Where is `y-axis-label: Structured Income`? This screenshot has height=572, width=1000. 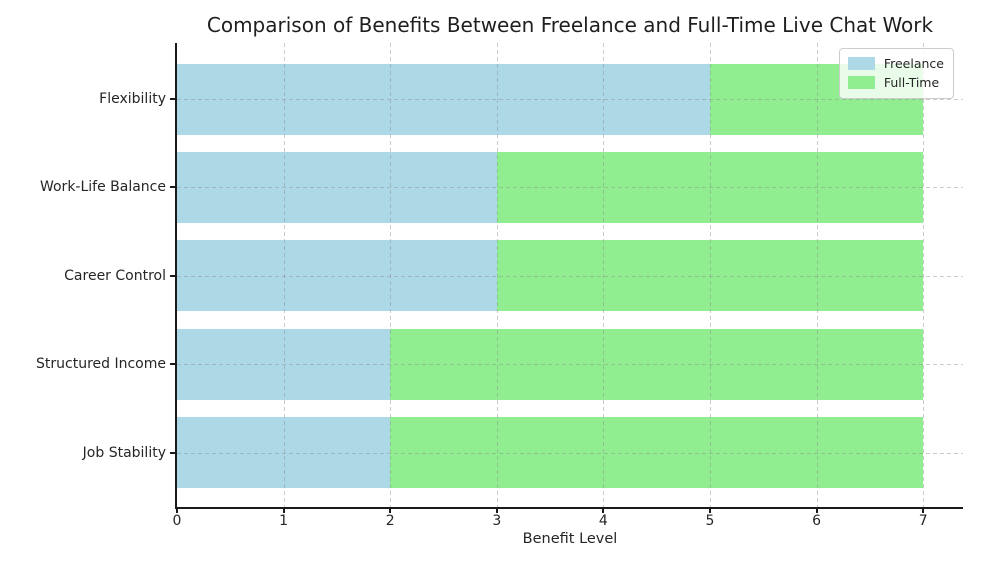 y-axis-label: Structured Income is located at coordinates (101, 364).